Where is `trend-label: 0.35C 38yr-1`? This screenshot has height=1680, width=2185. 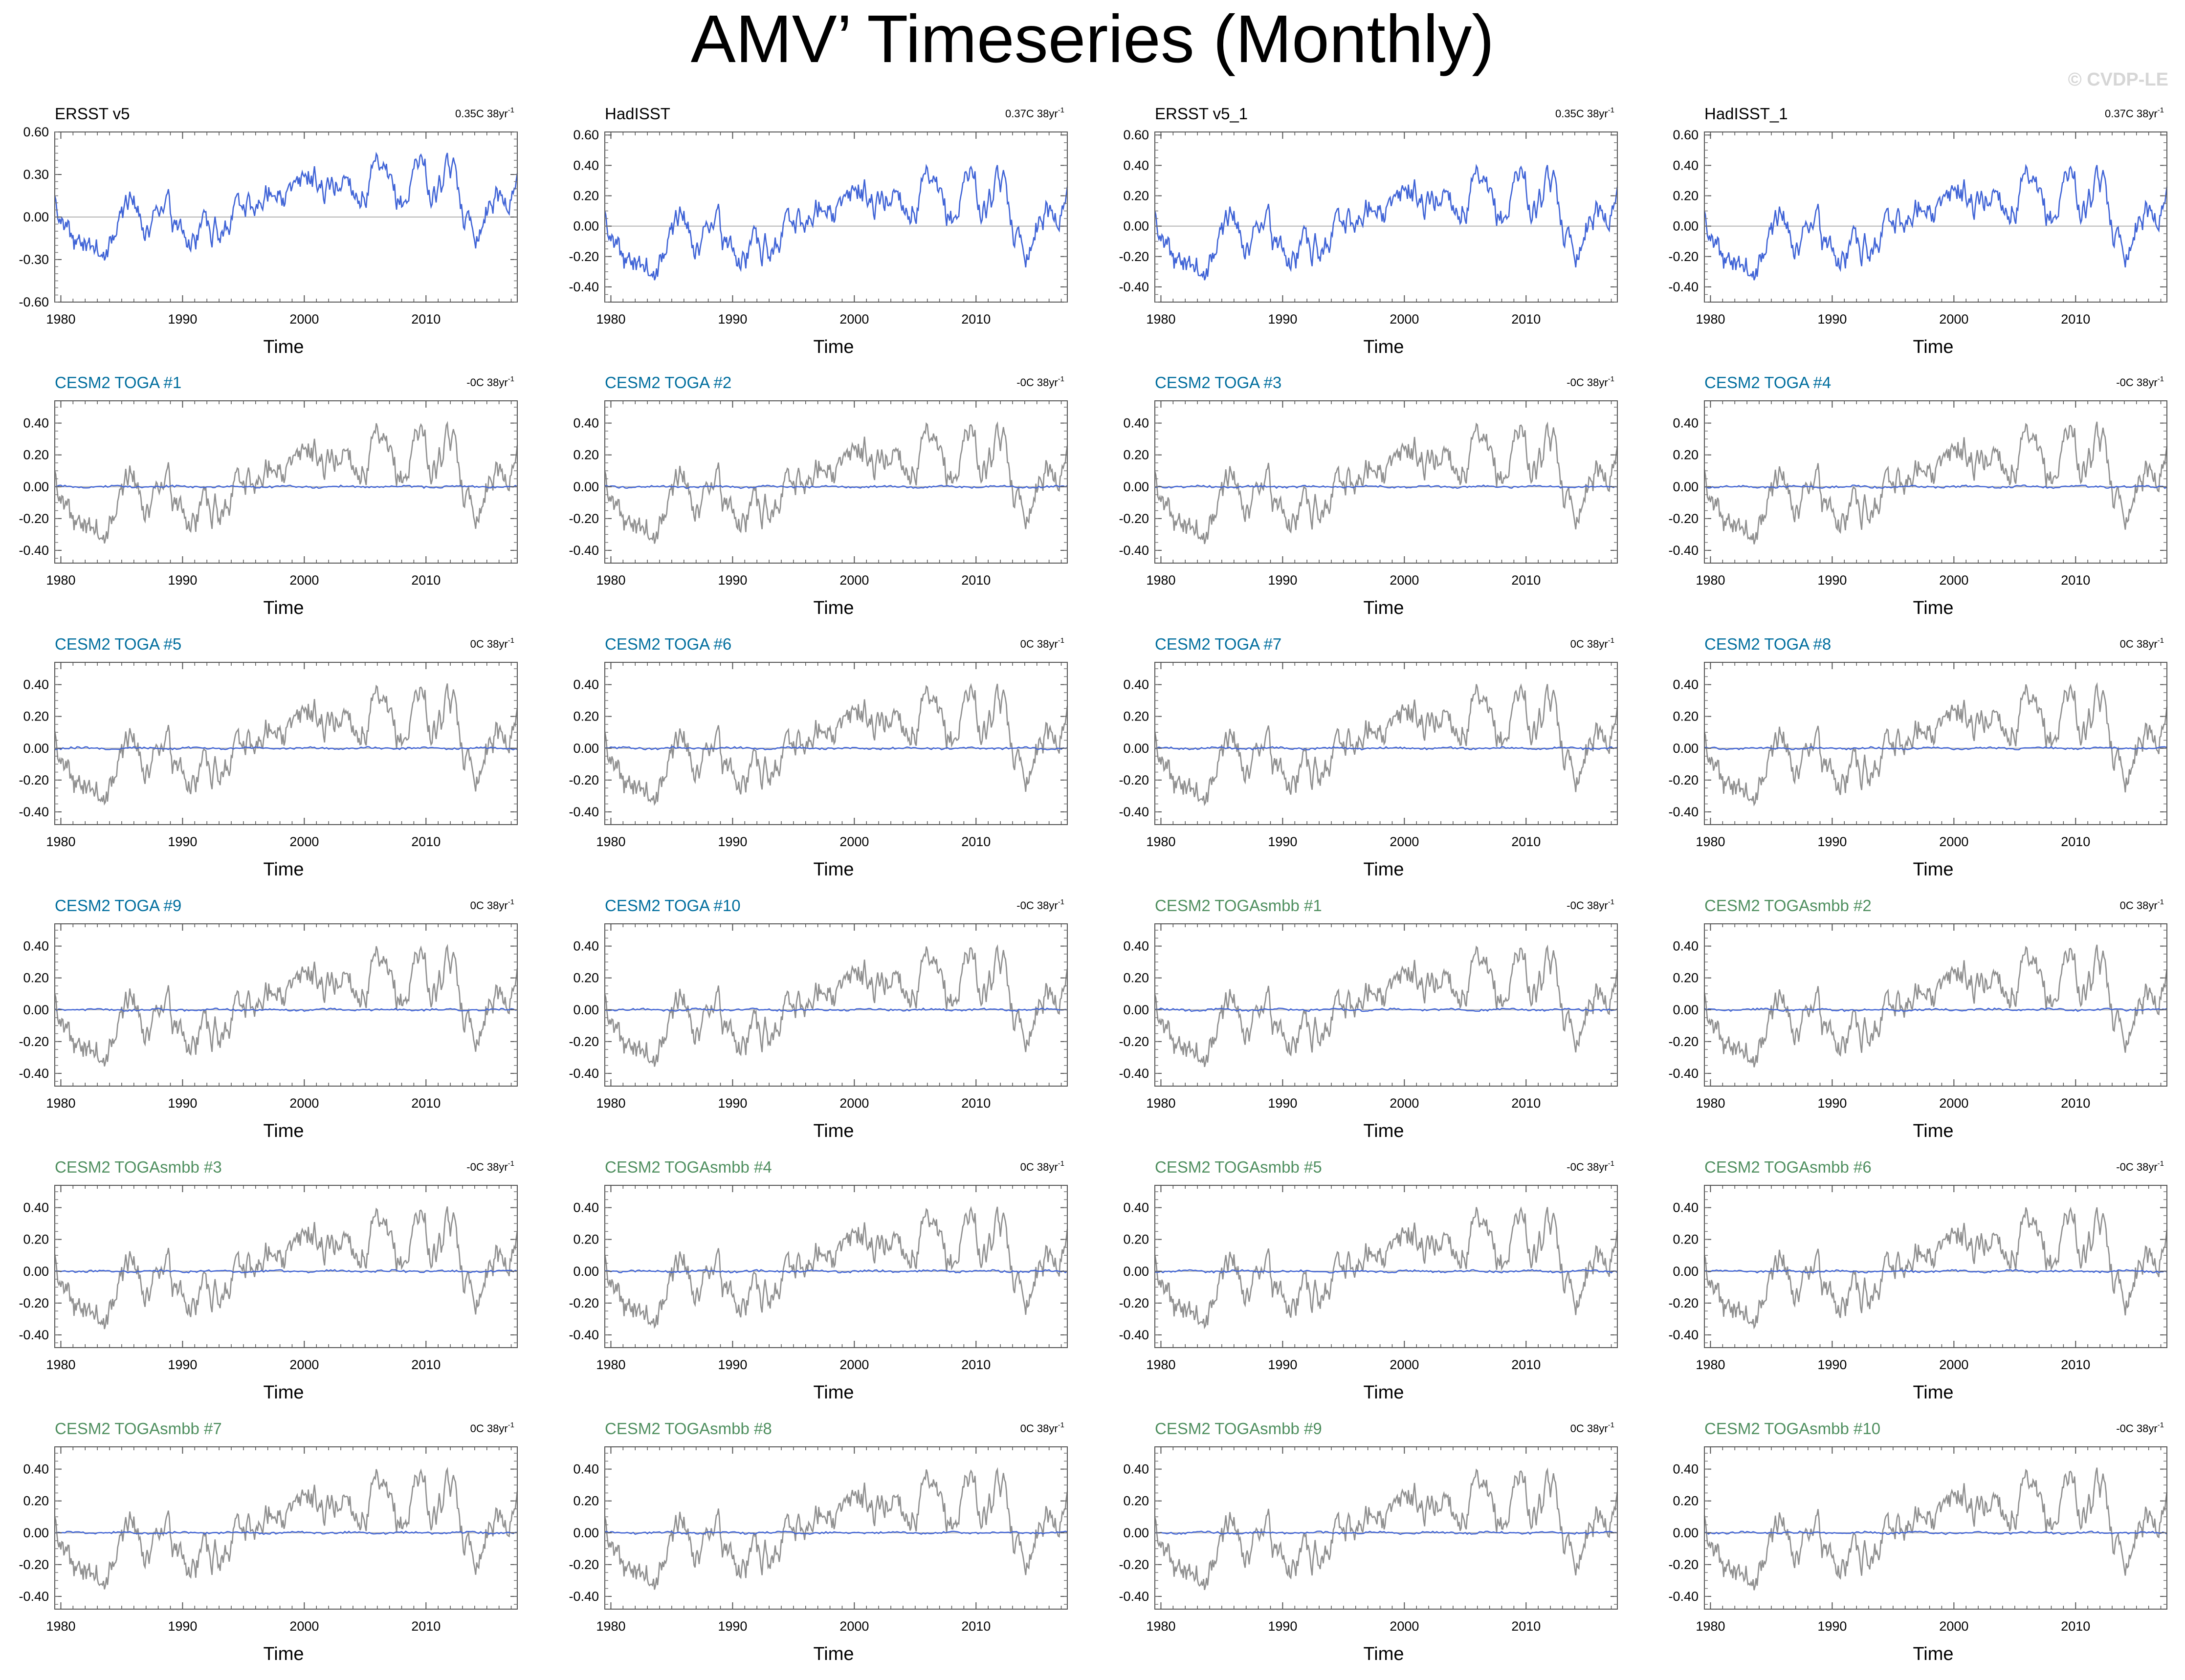 trend-label: 0.35C 38yr-1 is located at coordinates (484, 113).